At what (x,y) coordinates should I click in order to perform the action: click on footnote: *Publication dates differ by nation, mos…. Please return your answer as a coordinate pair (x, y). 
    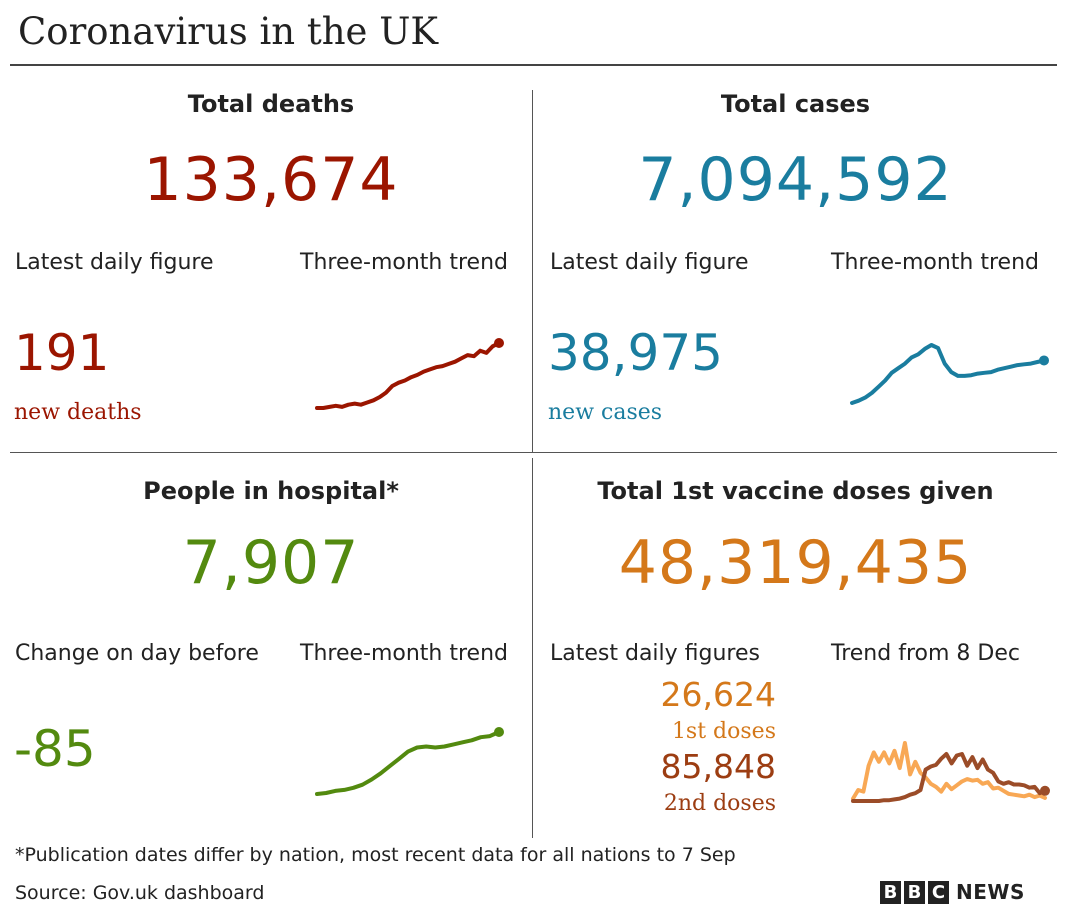
    Looking at the image, I should click on (375, 855).